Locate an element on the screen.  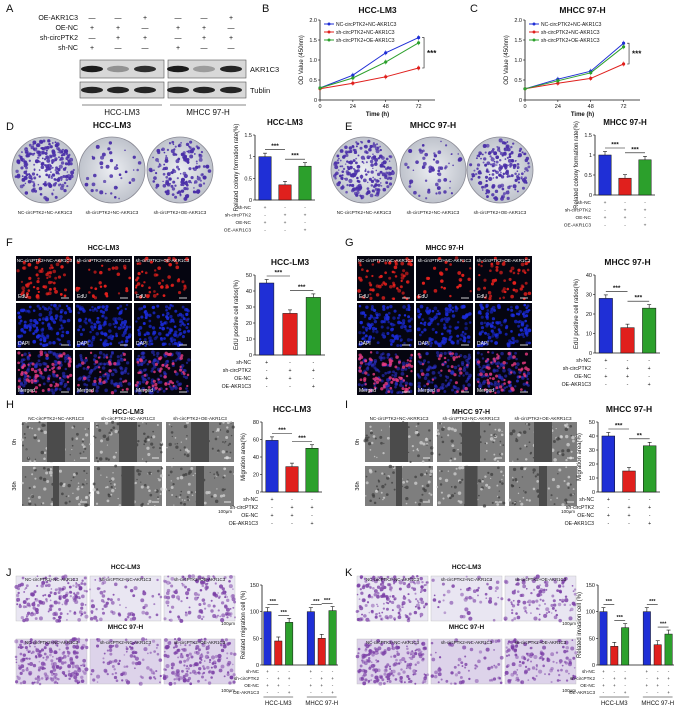
edu-row-label: EdU is located at coordinates (141, 297).